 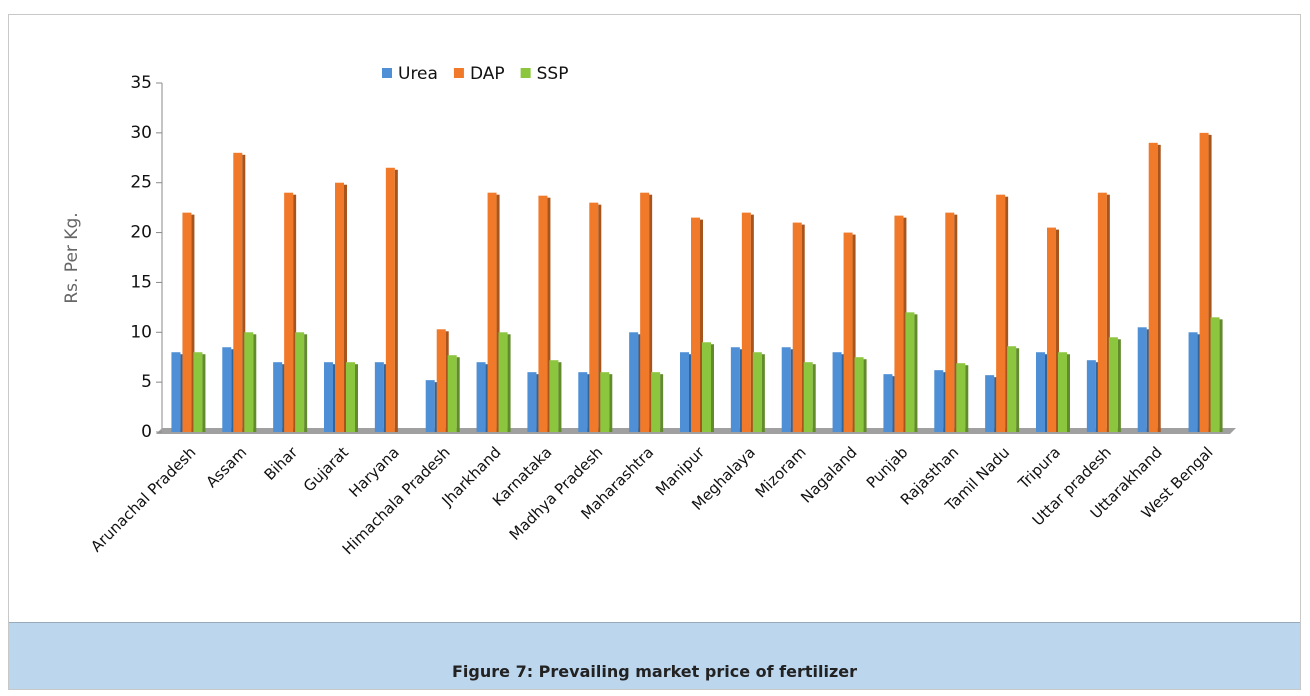 I want to click on y-tick-label: 0, so click(x=146, y=432).